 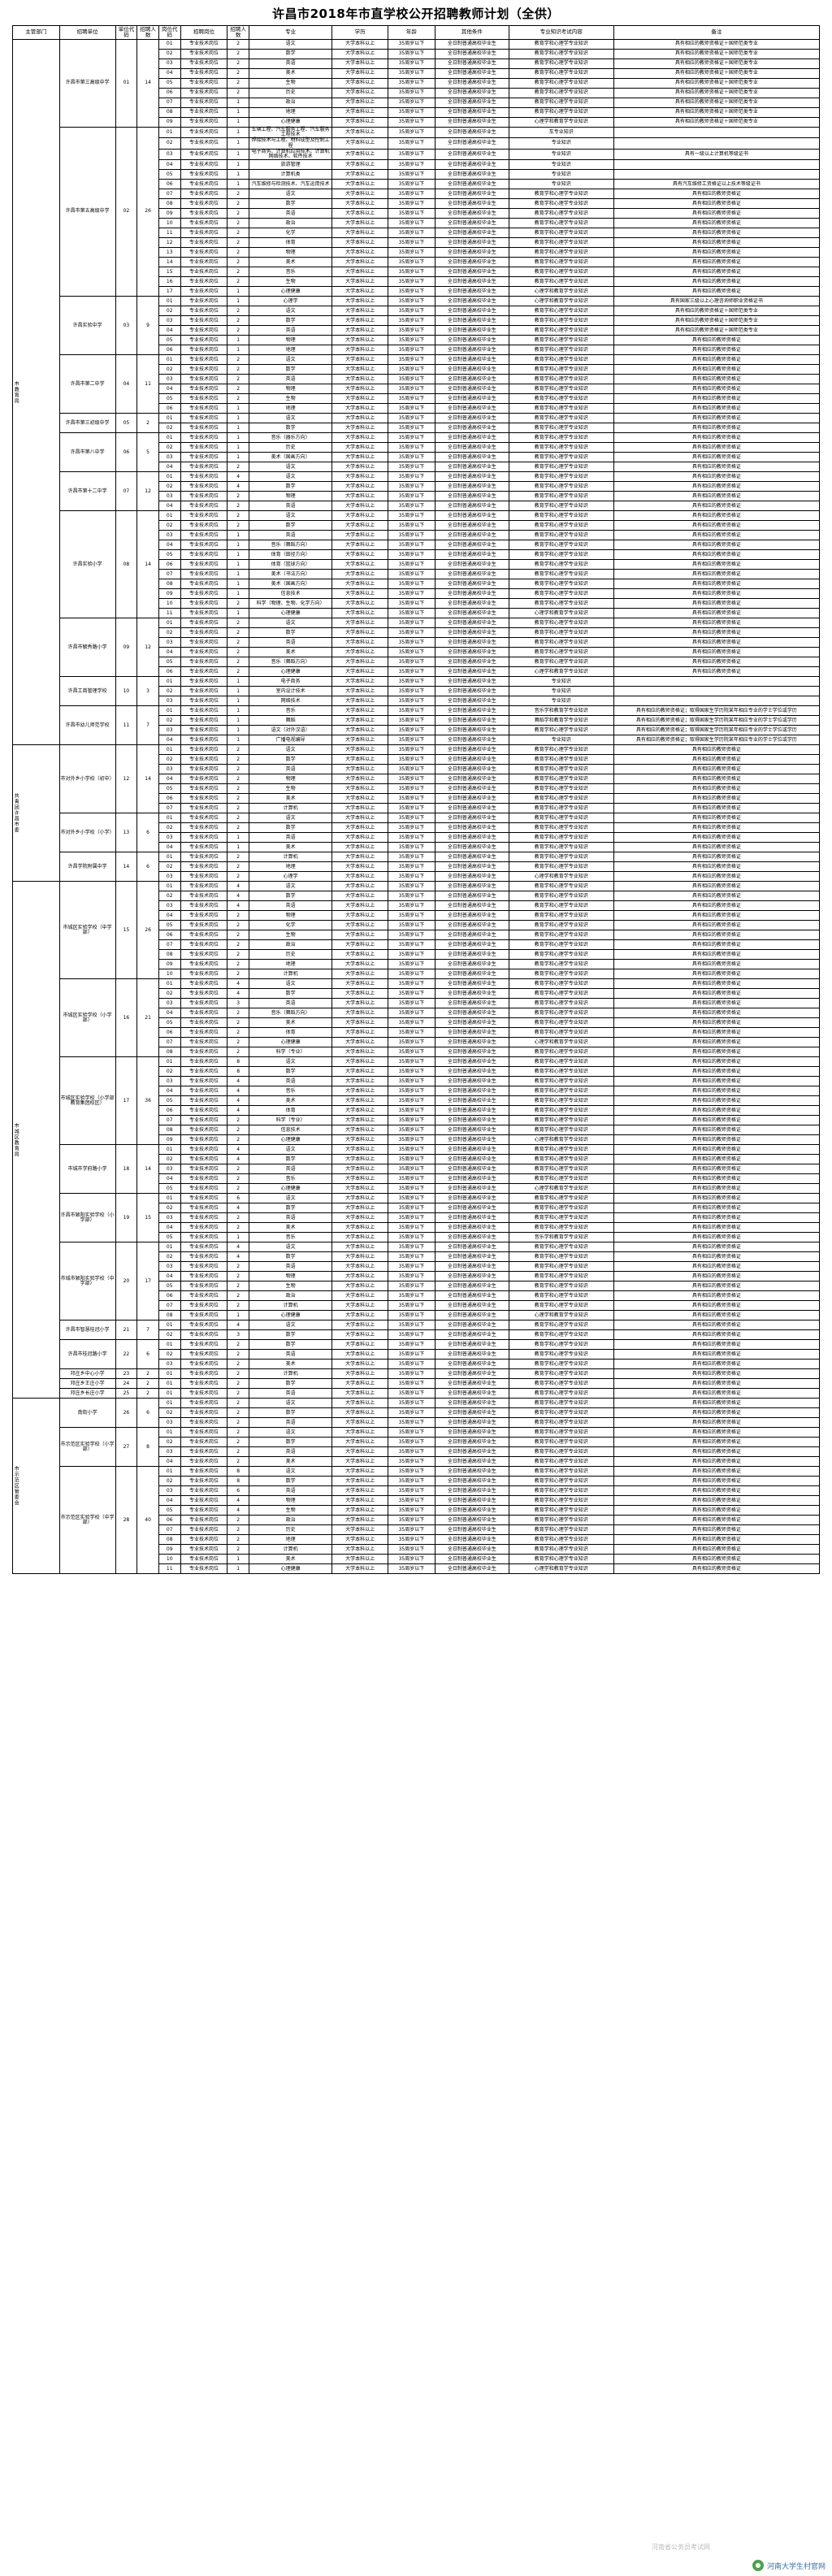 I want to click on cell-major: 政治, so click(x=290, y=945).